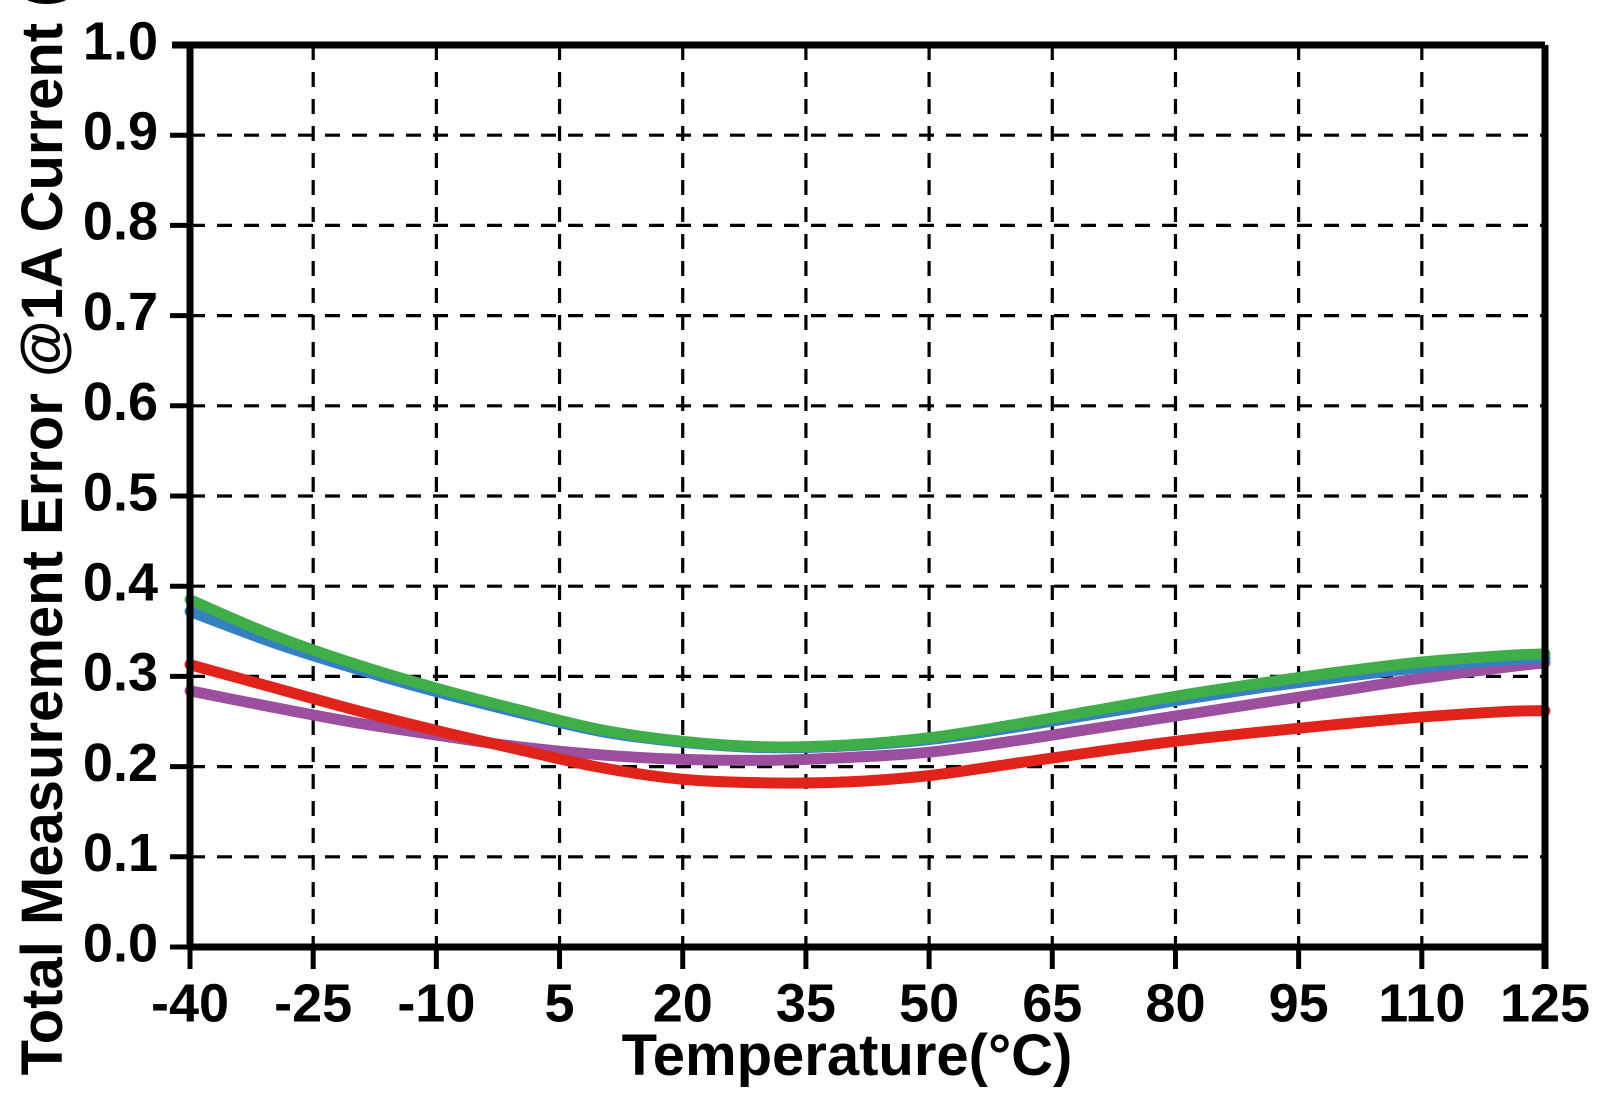  I want to click on x-tick-label: 65, so click(1052, 1003).